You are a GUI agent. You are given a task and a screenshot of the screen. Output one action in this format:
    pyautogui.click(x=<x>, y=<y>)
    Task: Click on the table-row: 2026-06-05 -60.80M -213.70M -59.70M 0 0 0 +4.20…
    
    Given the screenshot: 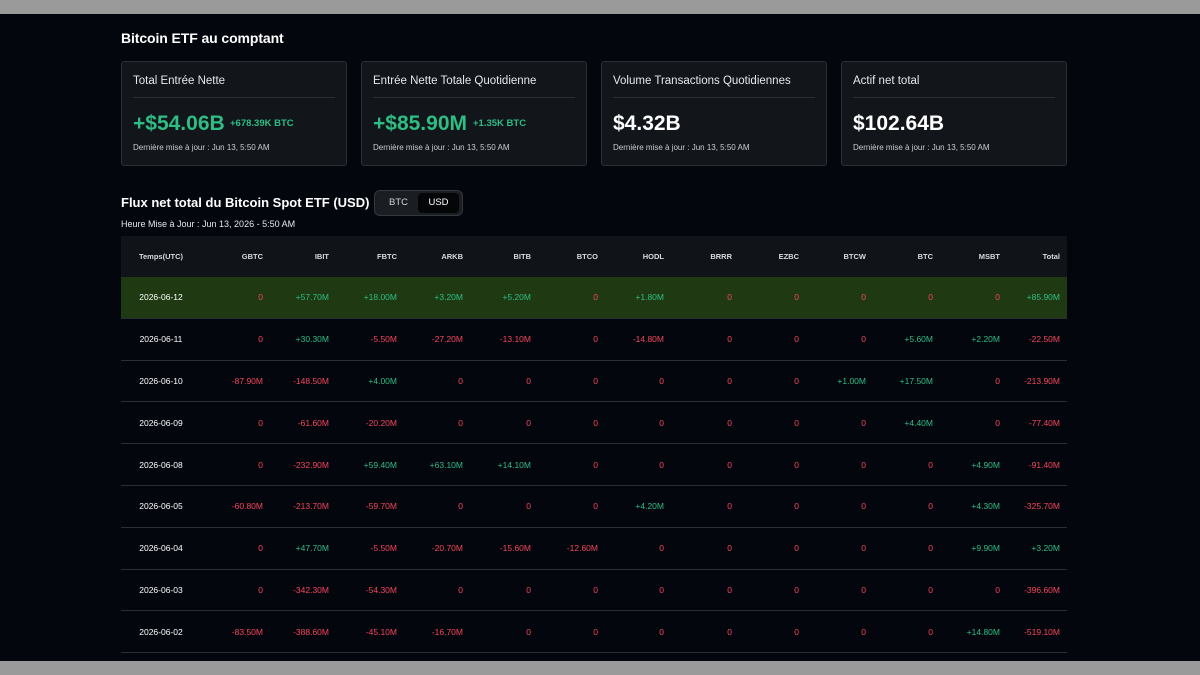 What is the action you would take?
    pyautogui.click(x=594, y=507)
    